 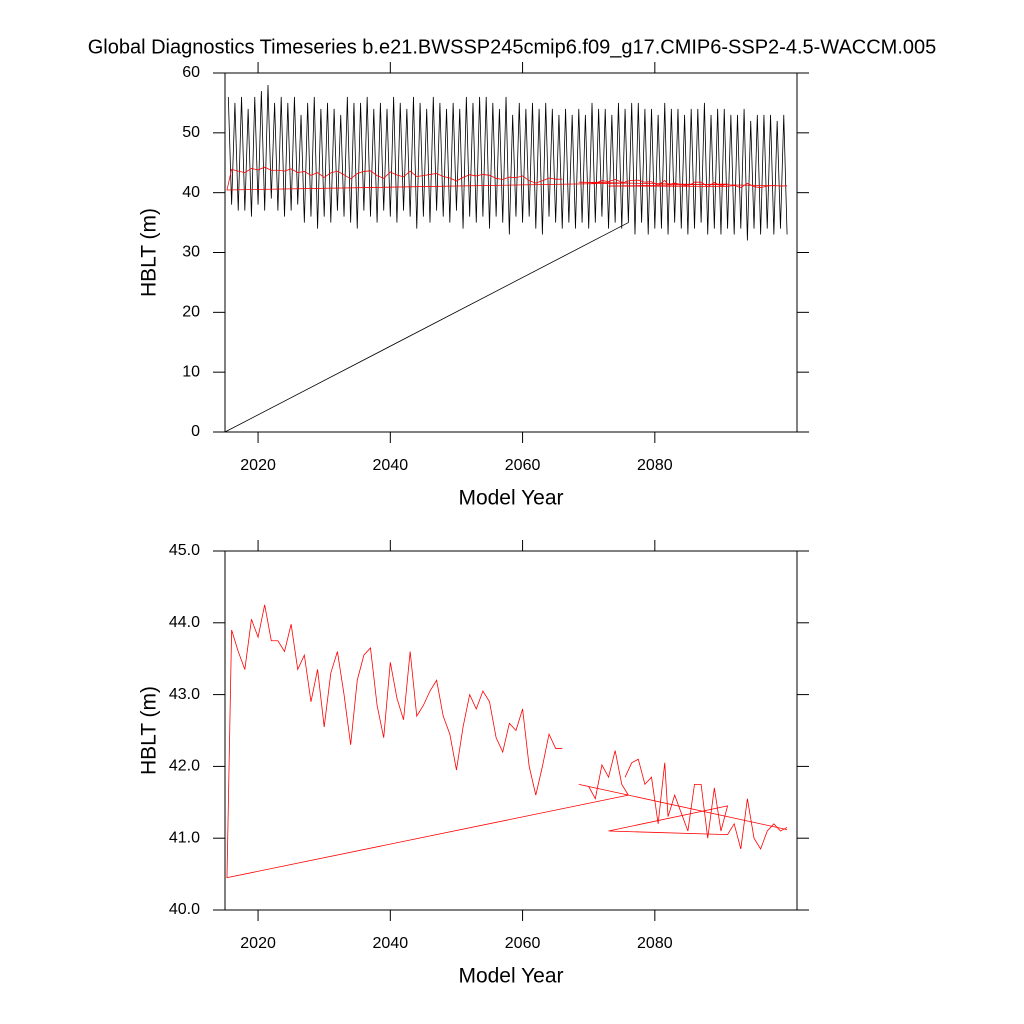 What do you see at coordinates (184, 766) in the screenshot?
I see `y-tick-label: 42.0` at bounding box center [184, 766].